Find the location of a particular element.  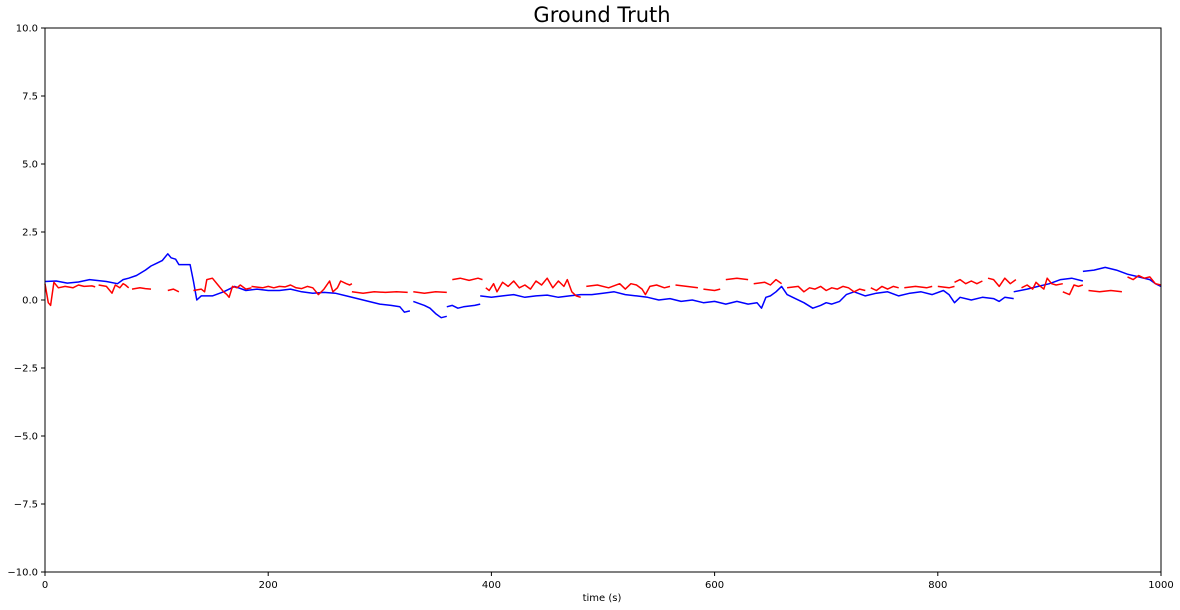

y-ticks: −10.0 −7.5 −5.0 −2.5 0.0 2.5 5.0 7.5 10.0 is located at coordinates (26, 301).